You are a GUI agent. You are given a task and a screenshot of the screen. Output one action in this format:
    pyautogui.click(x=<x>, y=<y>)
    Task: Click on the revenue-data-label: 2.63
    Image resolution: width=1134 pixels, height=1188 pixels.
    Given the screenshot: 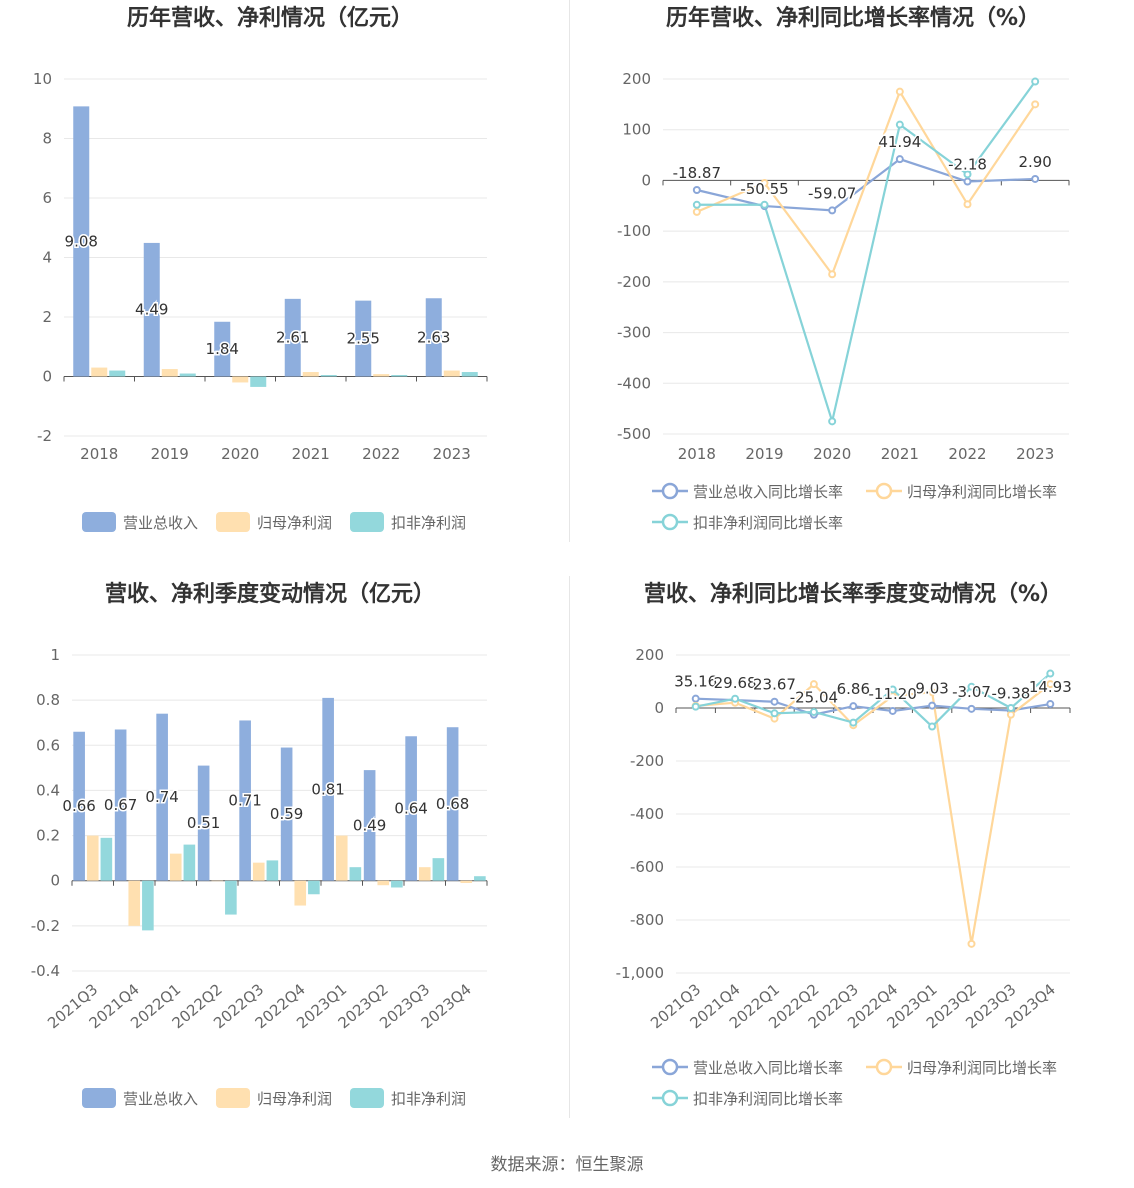 What is the action you would take?
    pyautogui.click(x=433, y=337)
    